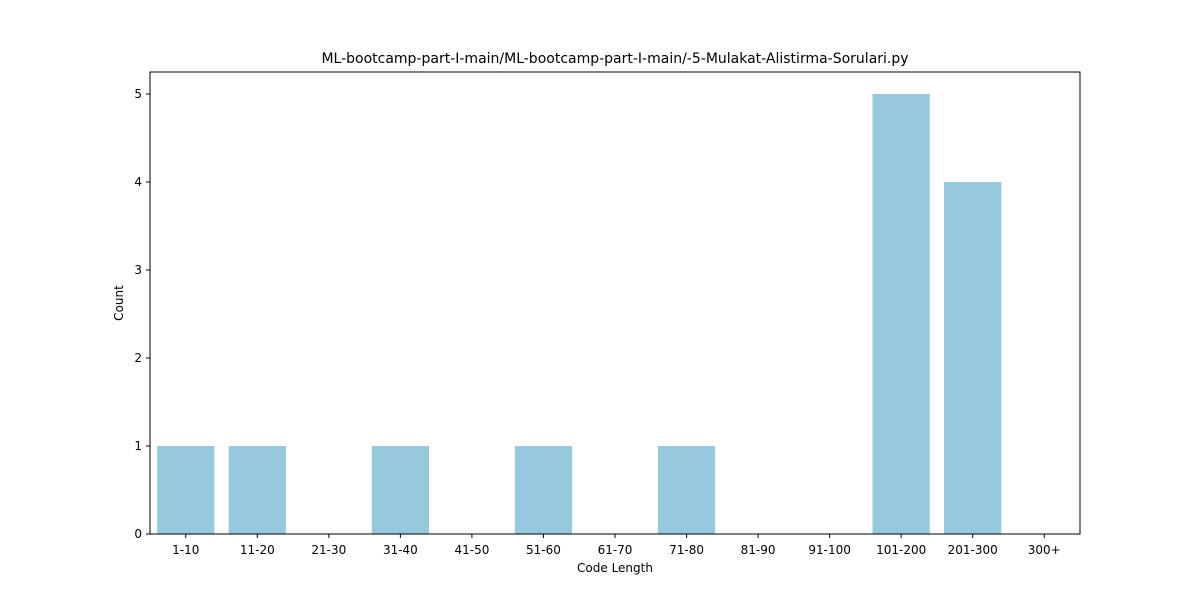 This screenshot has height=600, width=1200. Describe the element at coordinates (615, 568) in the screenshot. I see `x-axis-label: Code Length` at that location.